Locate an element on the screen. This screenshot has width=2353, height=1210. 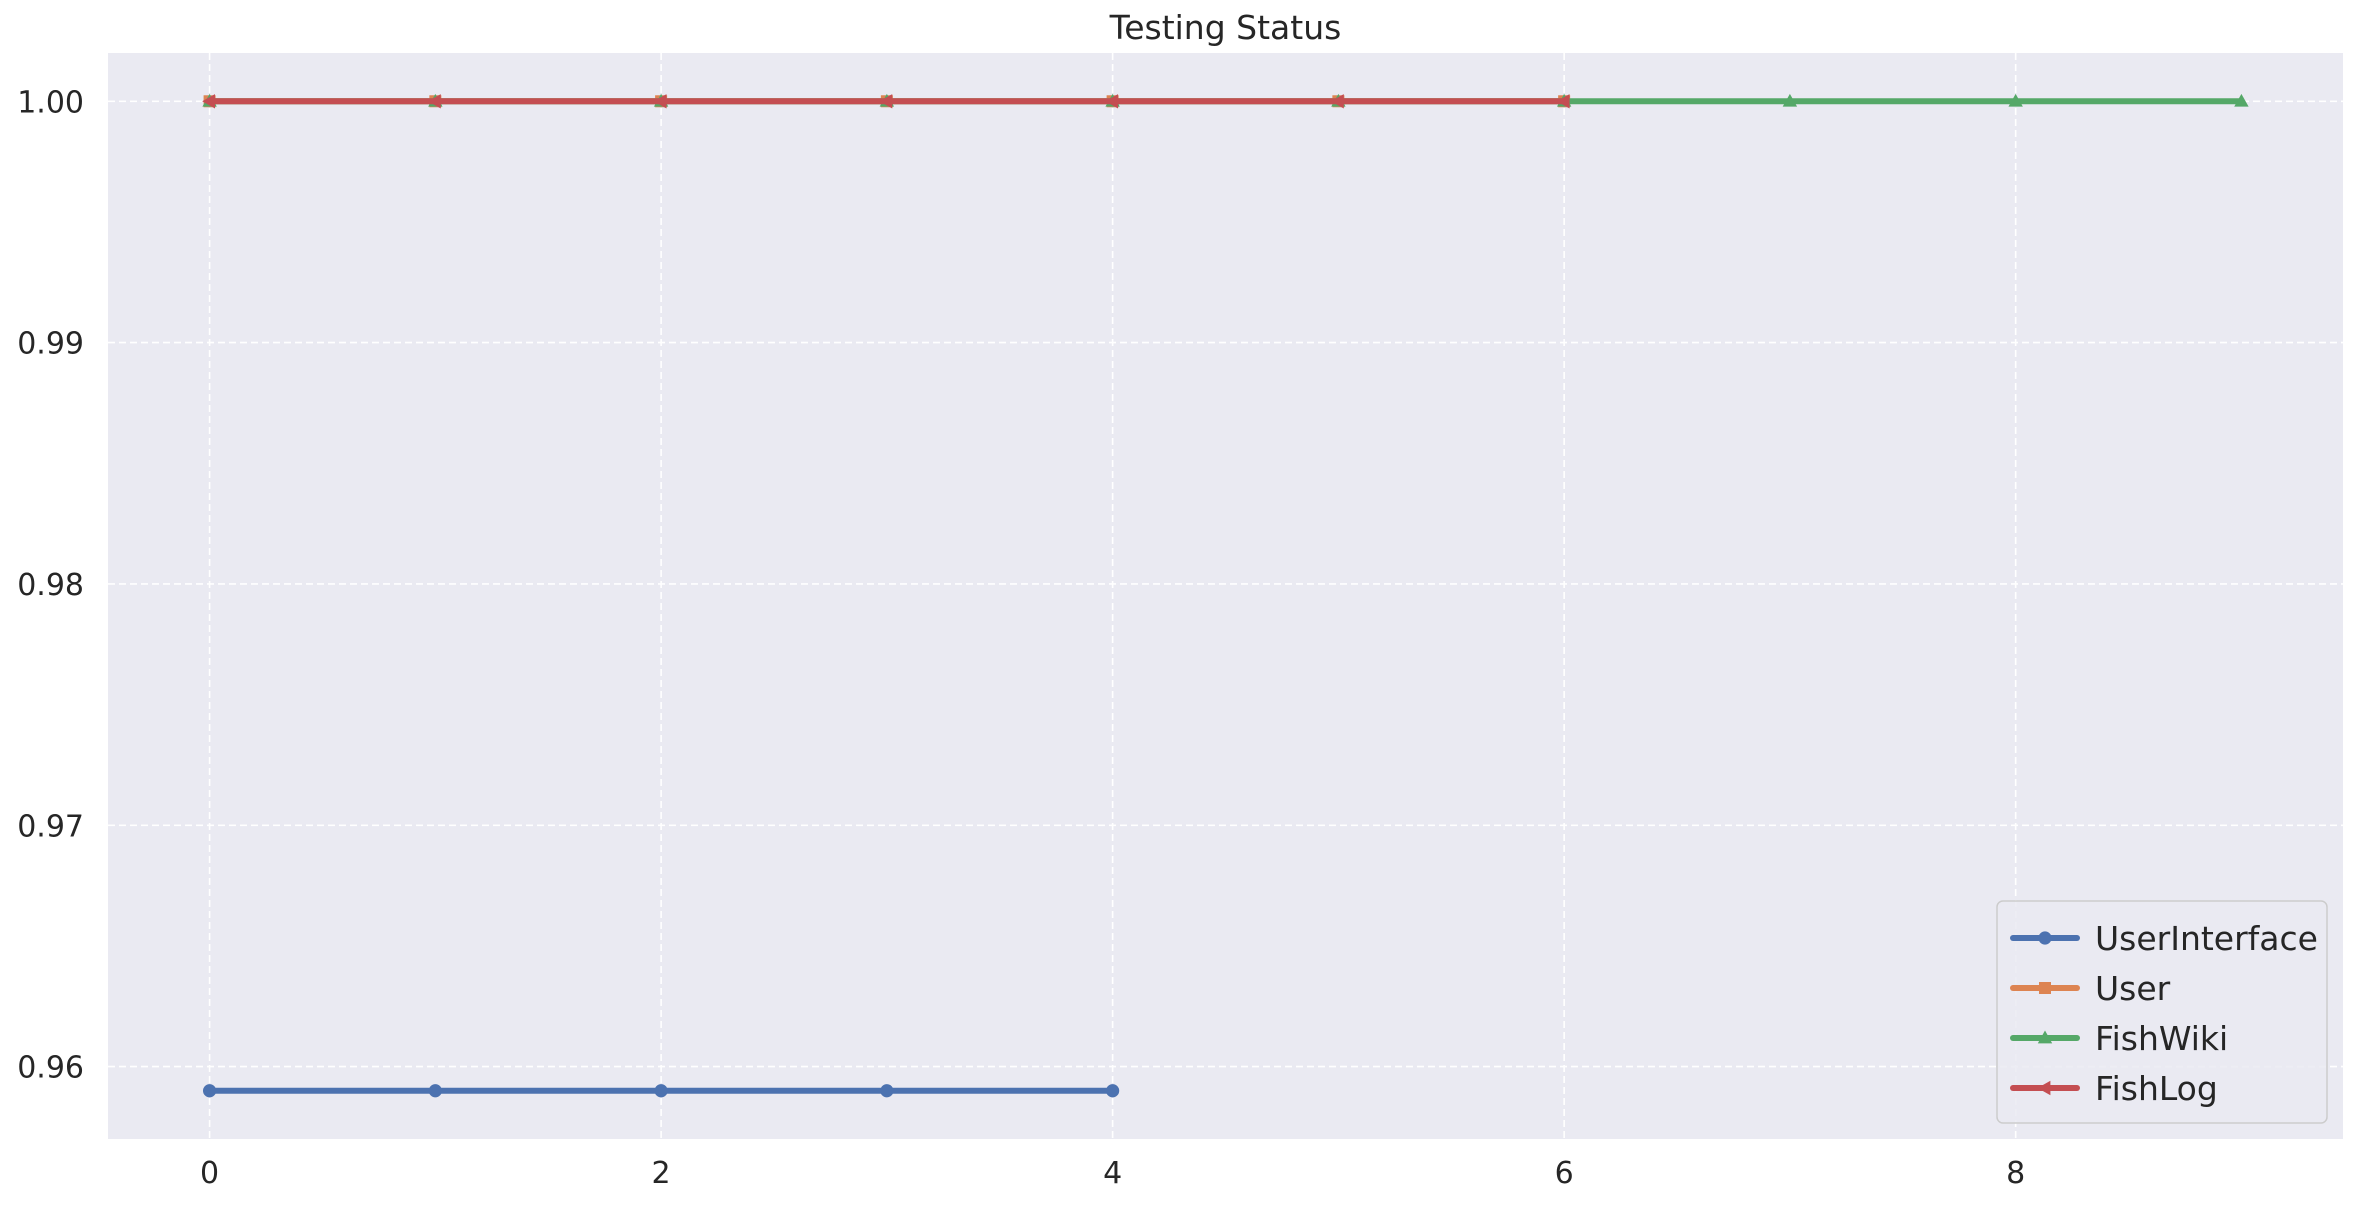
chart-title: Testing Status is located at coordinates (1225, 27).